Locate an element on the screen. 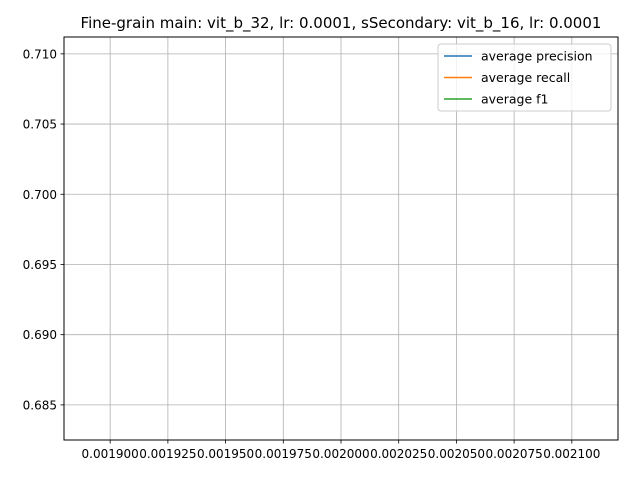 The height and width of the screenshot is (480, 640). x-tick-label: 0.001925 is located at coordinates (167, 454).